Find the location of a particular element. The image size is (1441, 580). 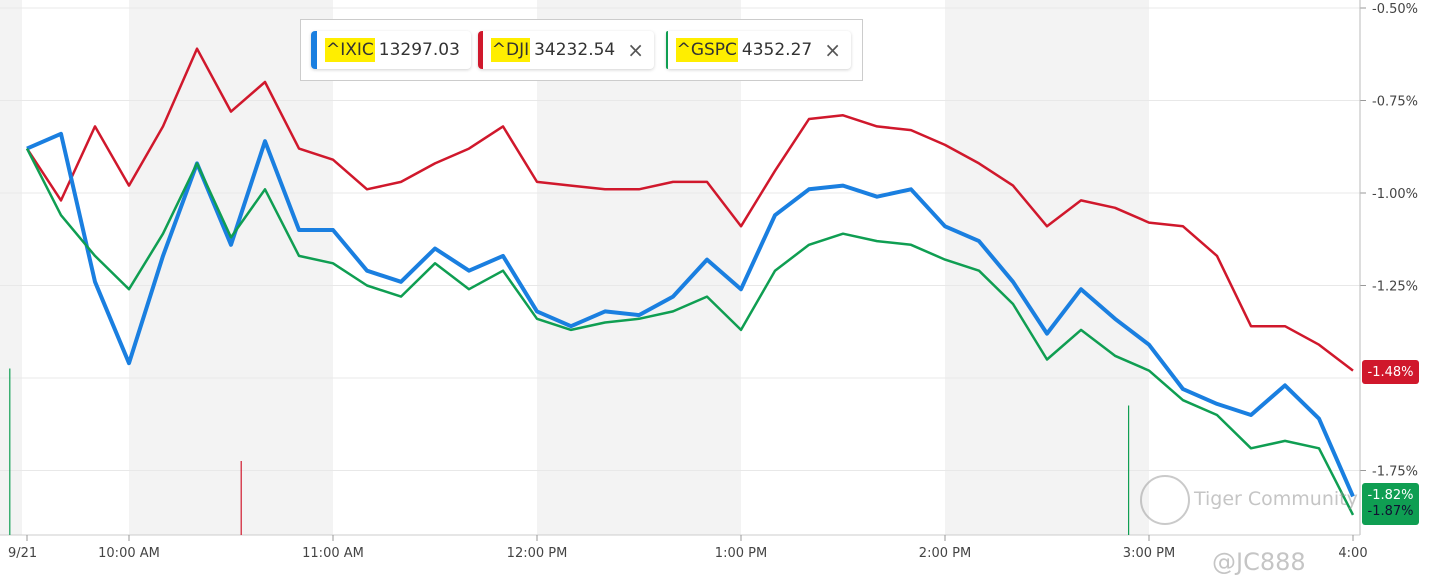

watermark-user: @JC888 is located at coordinates (1259, 562).